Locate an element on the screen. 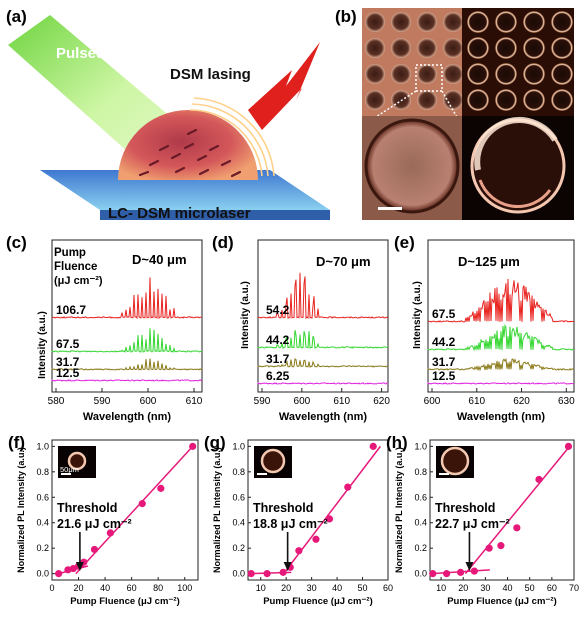 This screenshot has width=582, height=618. spectrum-e-frame is located at coordinates (501, 316).